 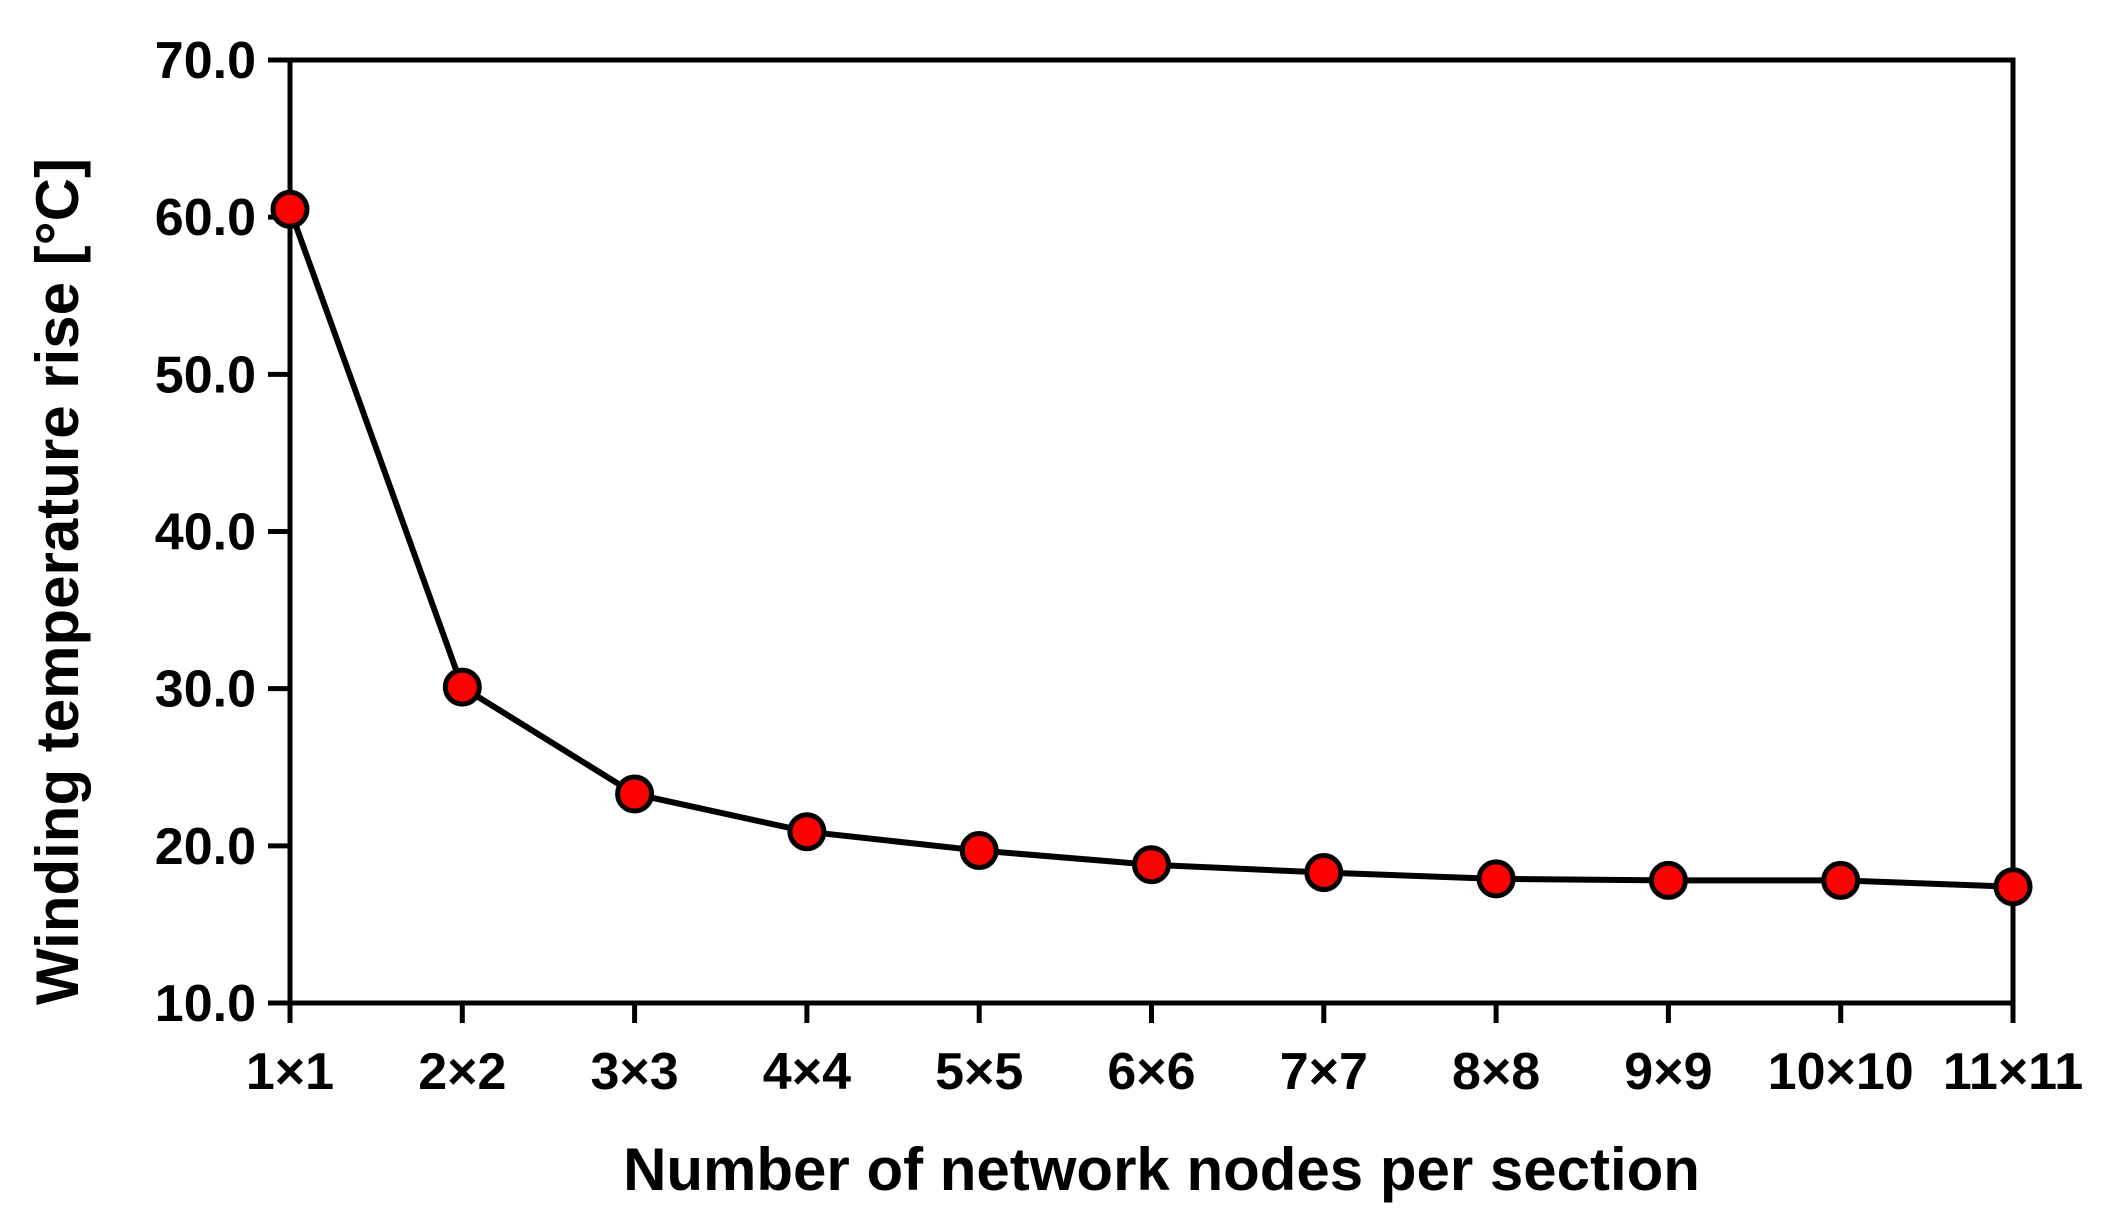 I want to click on x-tick-label: 8×8, so click(x=1496, y=1072).